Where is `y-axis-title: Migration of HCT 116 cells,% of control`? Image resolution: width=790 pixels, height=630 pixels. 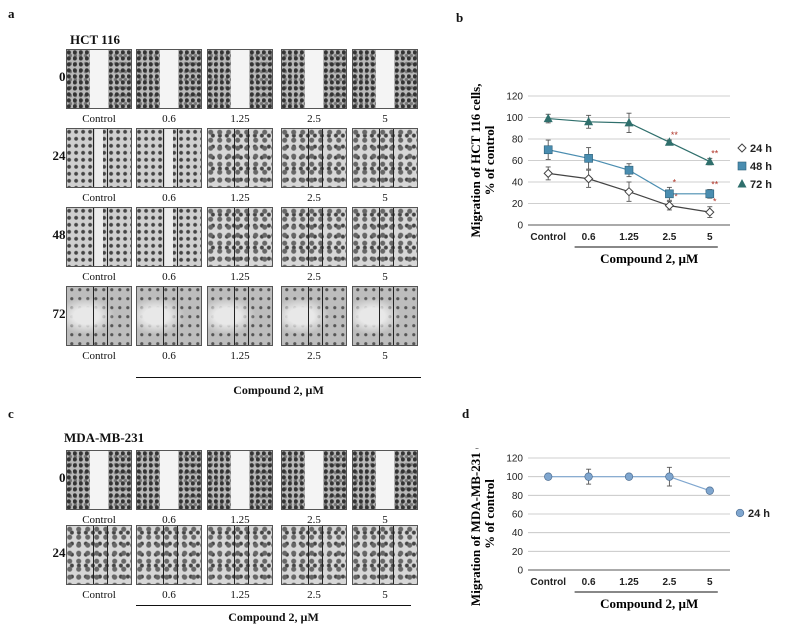 y-axis-title: Migration of HCT 116 cells,% of control is located at coordinates (483, 161).